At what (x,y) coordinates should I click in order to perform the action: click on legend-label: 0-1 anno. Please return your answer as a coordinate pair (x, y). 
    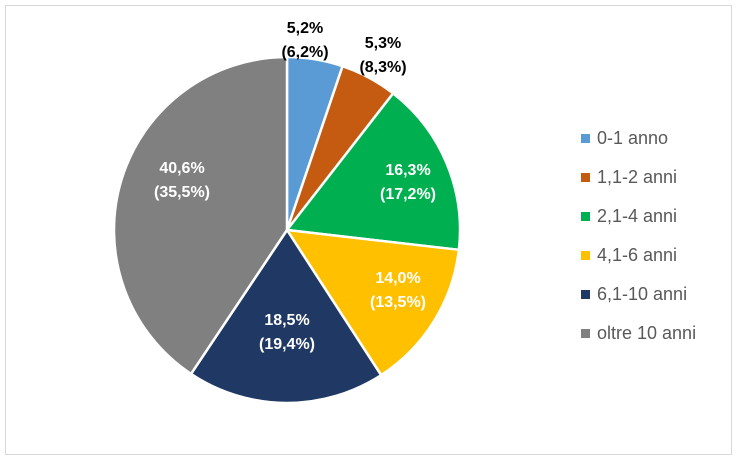
    Looking at the image, I should click on (633, 138).